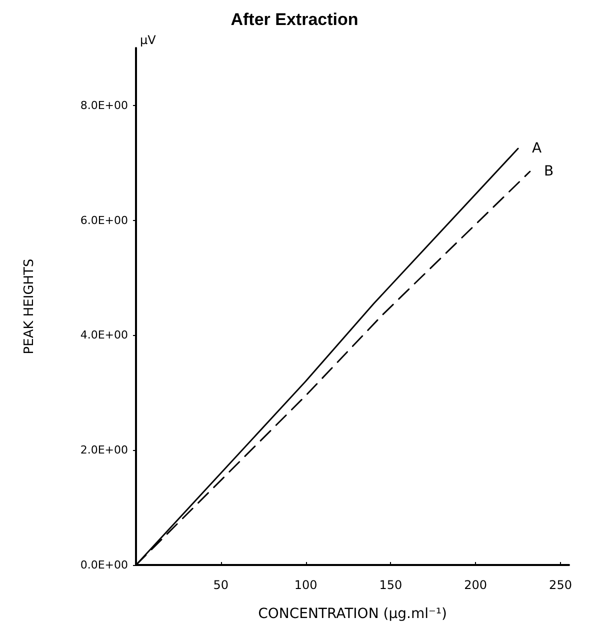 The width and height of the screenshot is (589, 635). I want to click on series-label: B, so click(549, 172).